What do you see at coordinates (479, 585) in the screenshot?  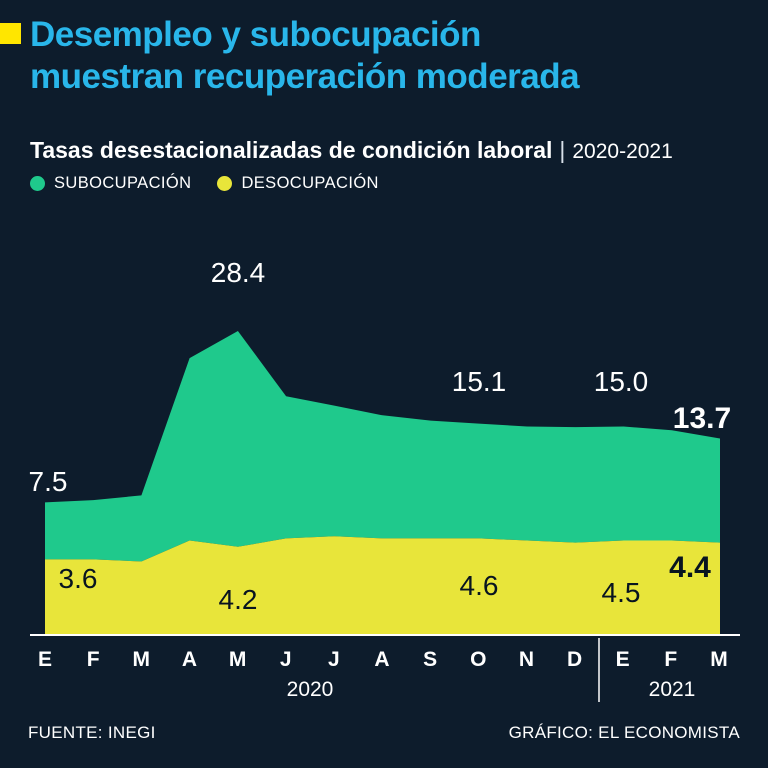 I see `value-label-desocupacion-oct20: 4.6` at bounding box center [479, 585].